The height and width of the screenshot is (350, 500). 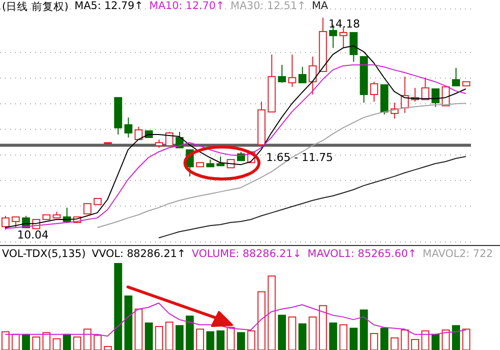 I want to click on annotation: 10.04, so click(x=33, y=235).